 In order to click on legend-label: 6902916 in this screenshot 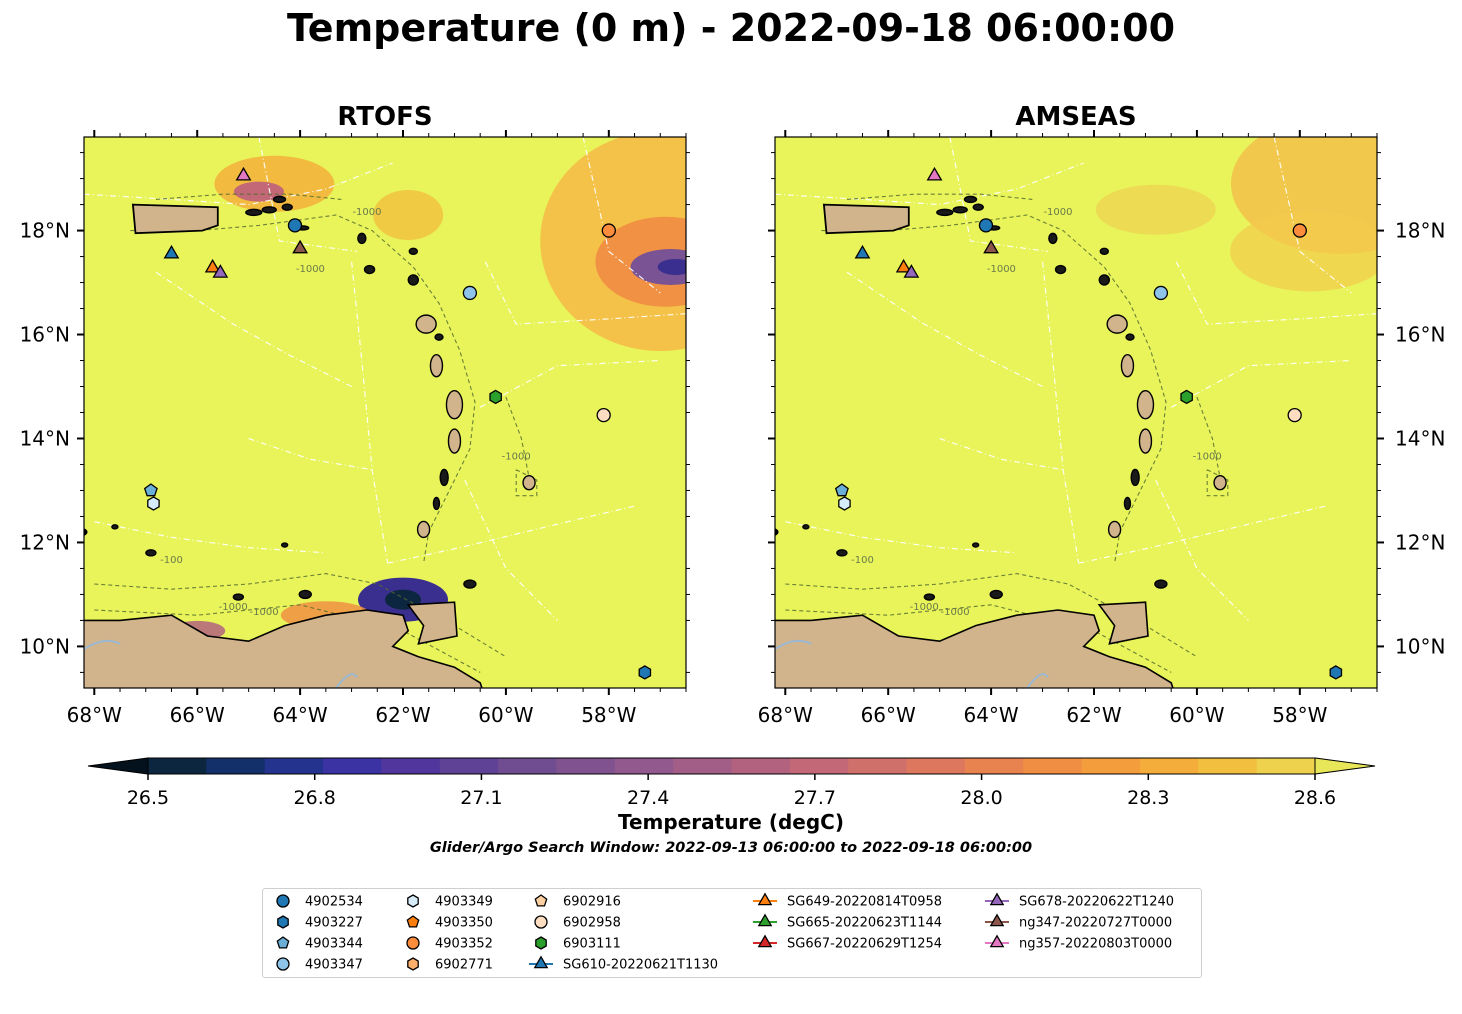, I will do `click(592, 902)`.